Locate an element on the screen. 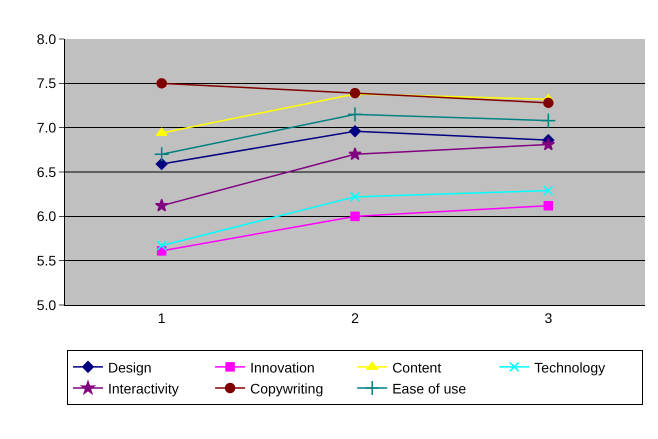  legend-label: Content is located at coordinates (417, 367).